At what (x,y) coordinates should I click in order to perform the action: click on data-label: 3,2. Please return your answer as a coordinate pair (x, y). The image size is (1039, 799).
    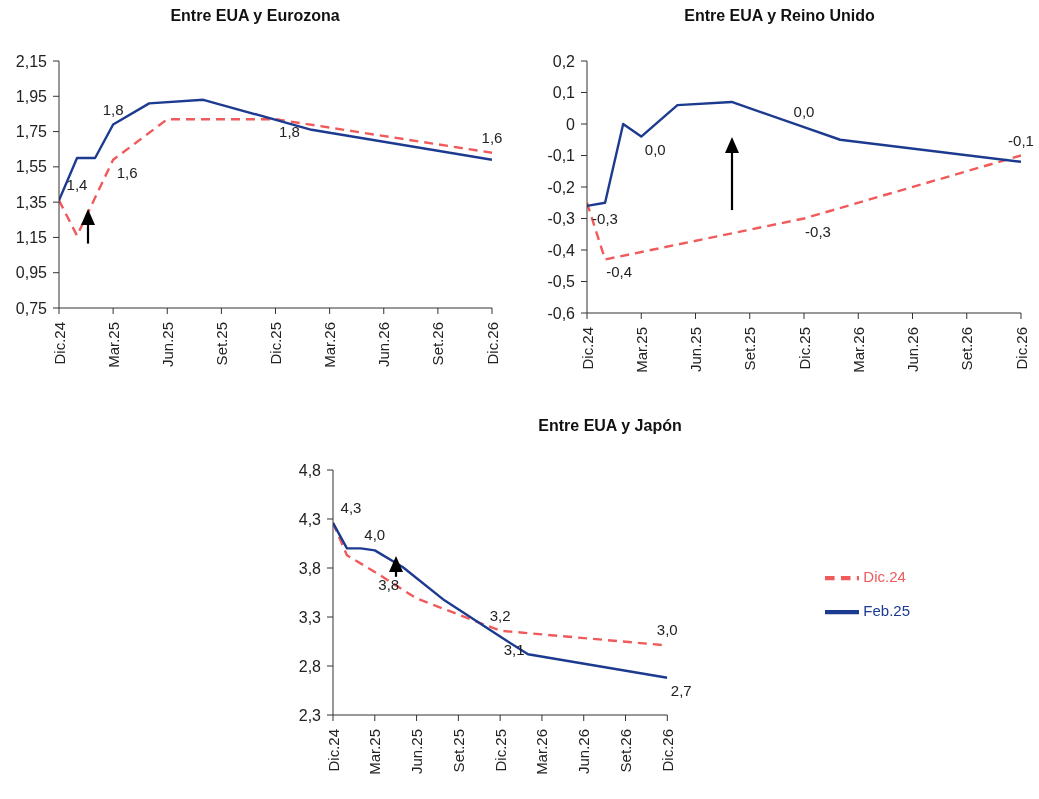
    Looking at the image, I should click on (500, 615).